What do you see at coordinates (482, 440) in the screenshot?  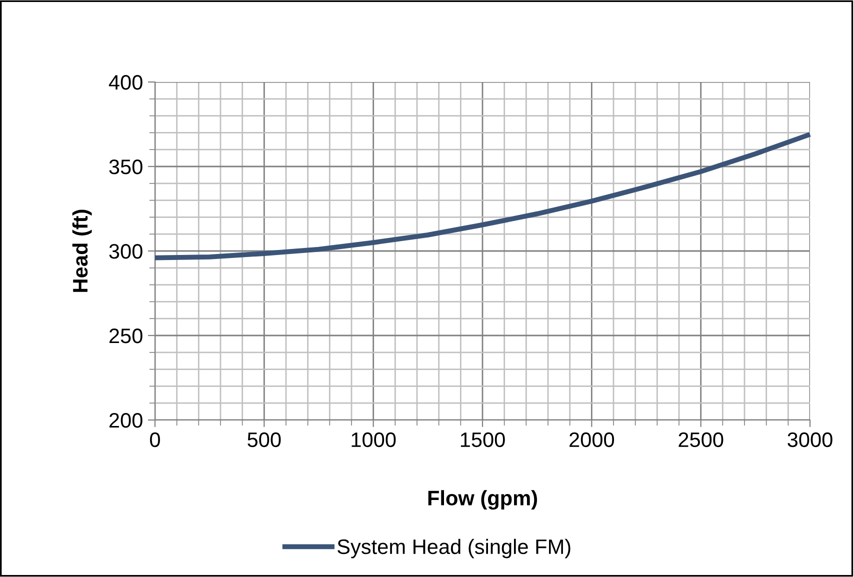 I see `x-tick-label: 1500` at bounding box center [482, 440].